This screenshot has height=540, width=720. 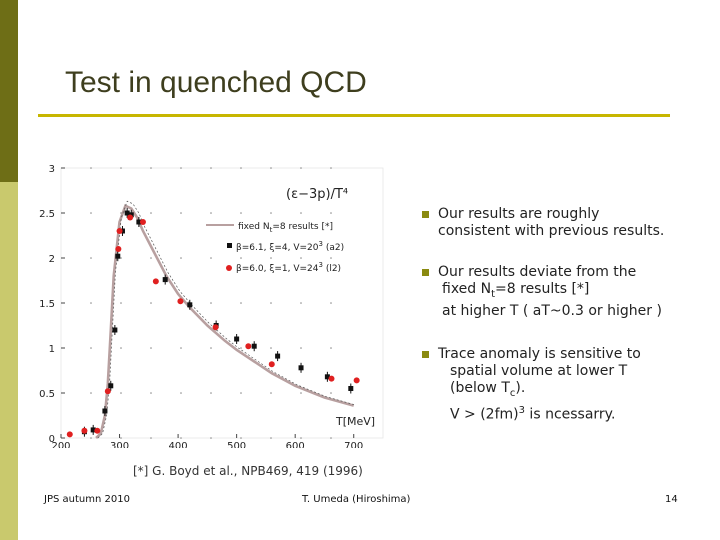 I want to click on y-tick-label: 1.5, so click(x=47, y=304).